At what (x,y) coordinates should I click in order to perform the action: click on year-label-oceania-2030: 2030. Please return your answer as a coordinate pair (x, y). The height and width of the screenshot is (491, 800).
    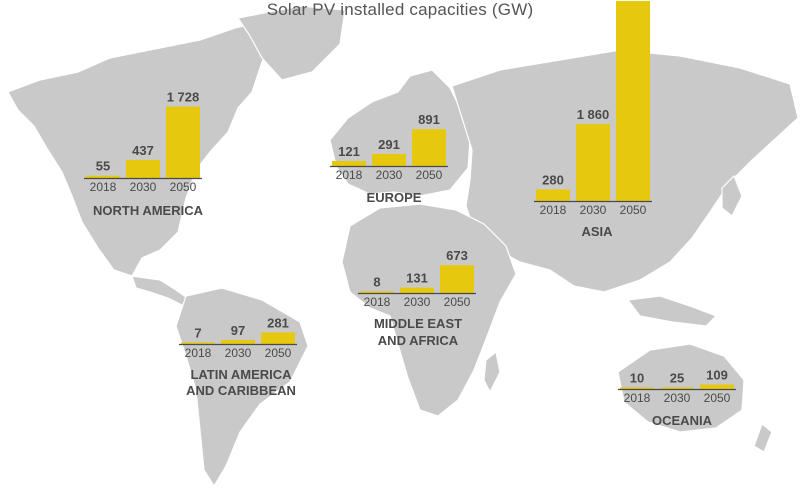
    Looking at the image, I should click on (677, 398).